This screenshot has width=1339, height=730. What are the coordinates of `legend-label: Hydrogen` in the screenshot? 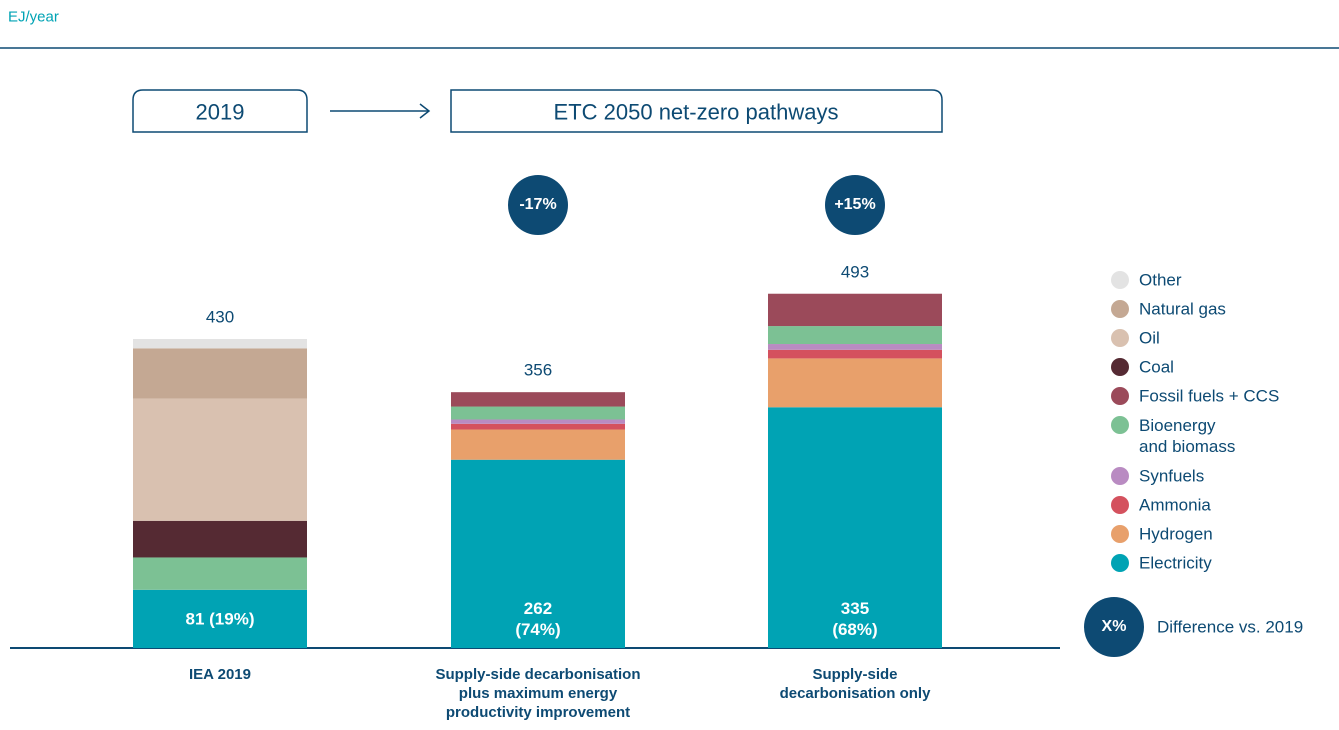 It's located at (1176, 534).